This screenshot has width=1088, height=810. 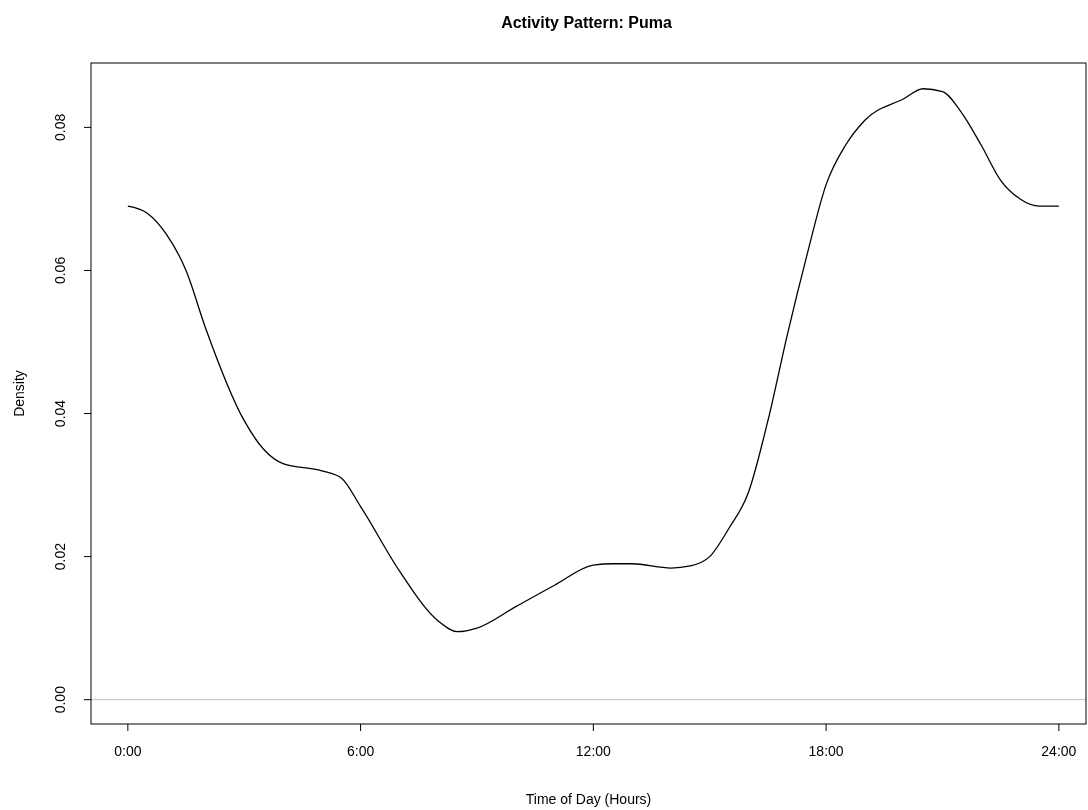 I want to click on y-tick-label: 0.00, so click(x=60, y=699).